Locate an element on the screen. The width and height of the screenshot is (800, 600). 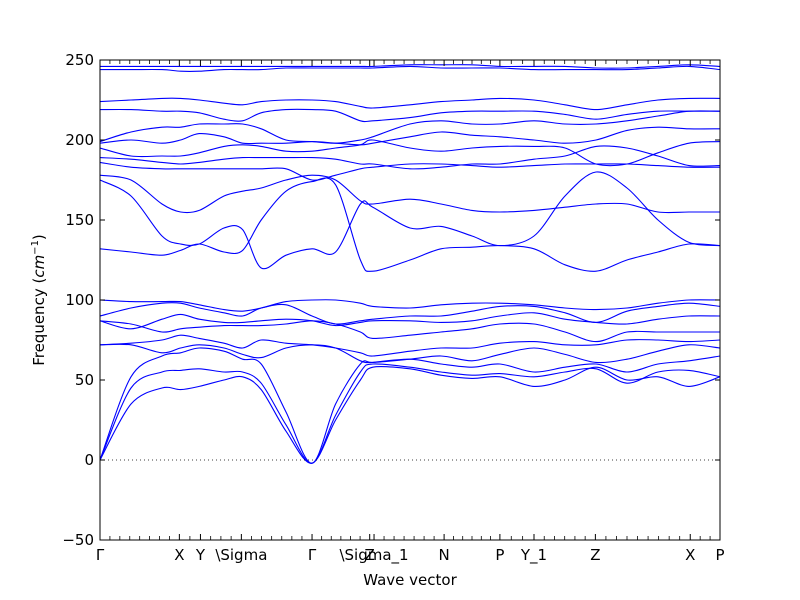
x-tick-label: N is located at coordinates (443, 555).